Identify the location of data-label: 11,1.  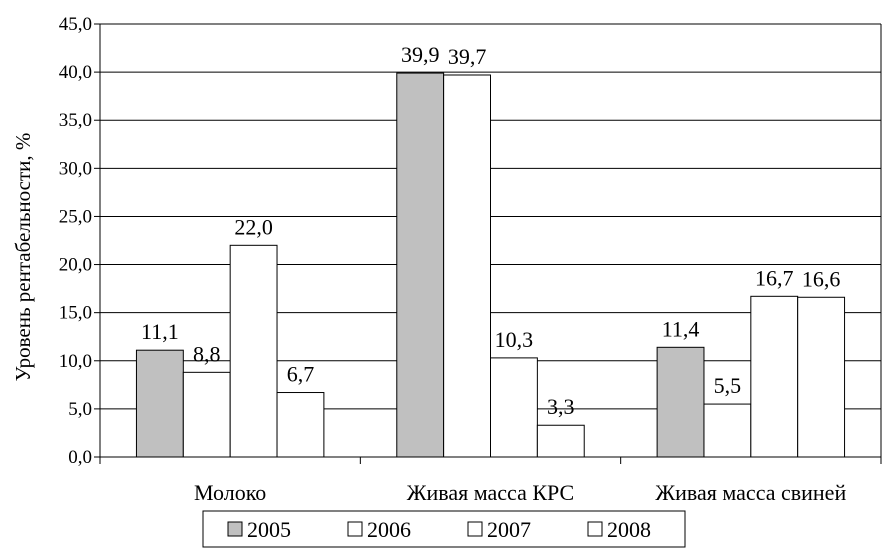
(160, 331).